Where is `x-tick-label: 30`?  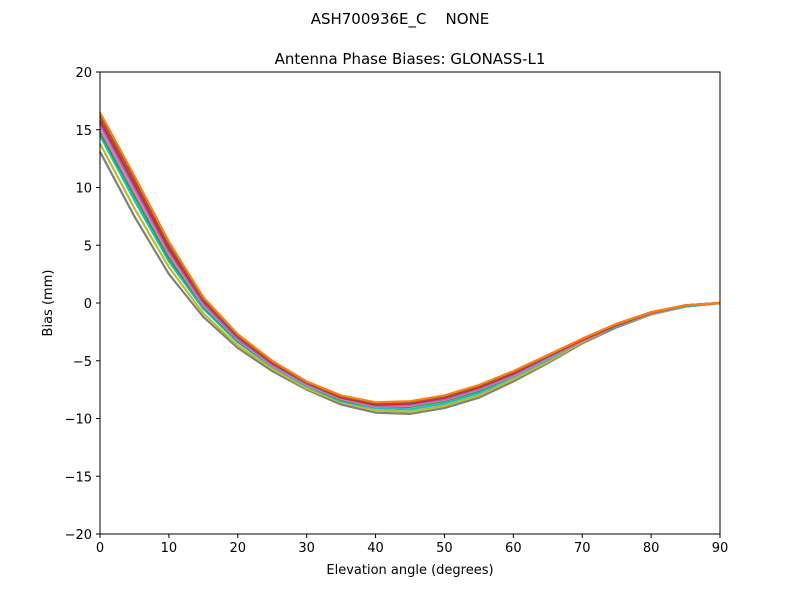
x-tick-label: 30 is located at coordinates (306, 548).